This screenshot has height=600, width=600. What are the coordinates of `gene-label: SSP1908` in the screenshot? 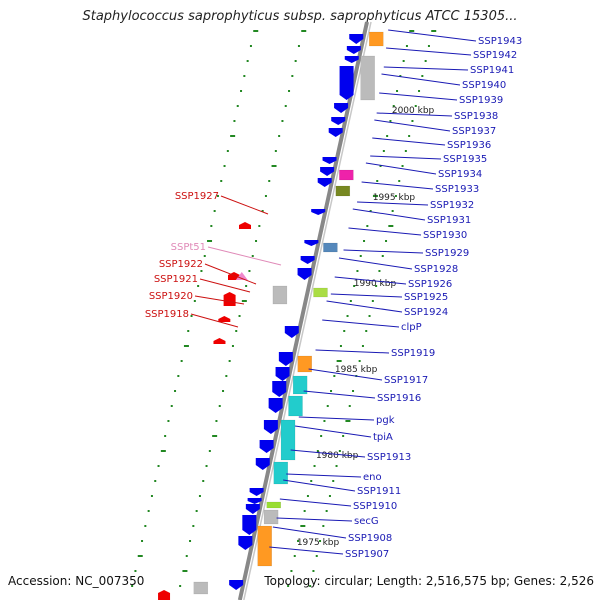 It's located at (370, 538).